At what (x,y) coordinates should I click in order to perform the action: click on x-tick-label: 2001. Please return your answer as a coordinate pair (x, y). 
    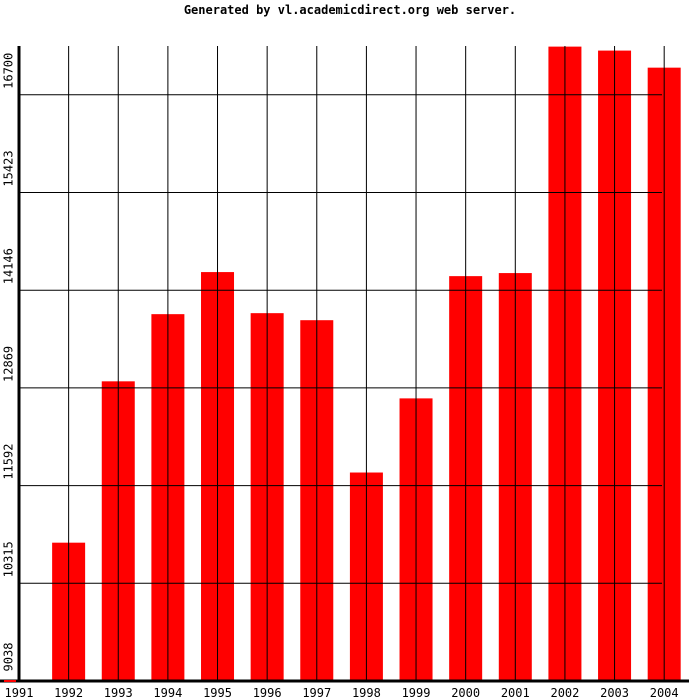
    Looking at the image, I should click on (515, 693).